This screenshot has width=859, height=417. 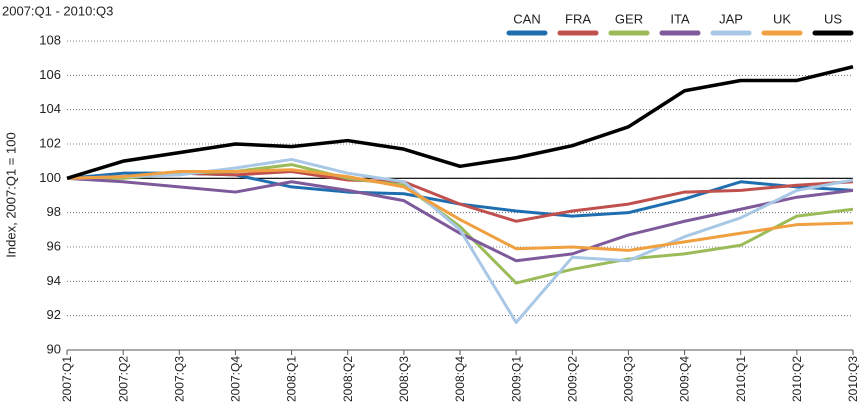 What do you see at coordinates (680, 18) in the screenshot?
I see `legend-label: ITA` at bounding box center [680, 18].